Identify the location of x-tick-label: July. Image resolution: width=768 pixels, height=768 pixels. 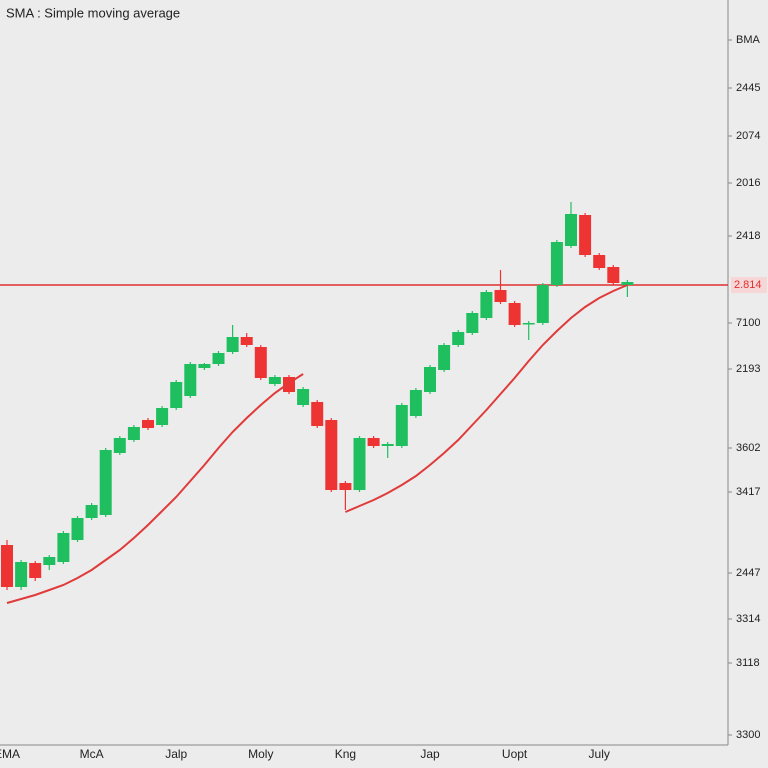
(599, 754).